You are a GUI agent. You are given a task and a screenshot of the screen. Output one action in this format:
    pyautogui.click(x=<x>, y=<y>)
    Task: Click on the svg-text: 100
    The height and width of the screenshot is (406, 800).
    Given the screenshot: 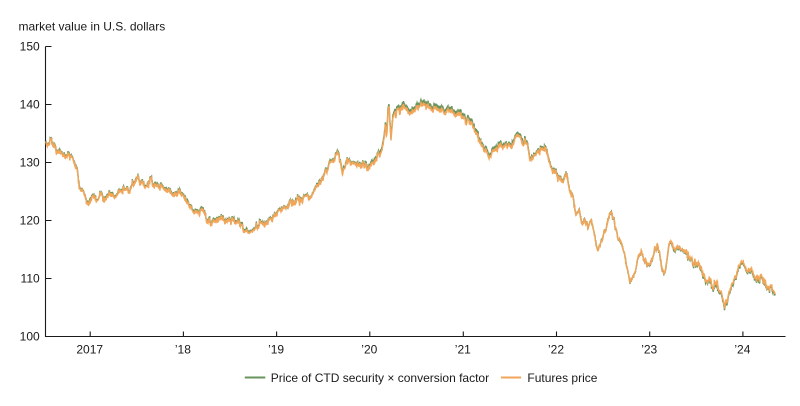 What is the action you would take?
    pyautogui.click(x=30, y=336)
    